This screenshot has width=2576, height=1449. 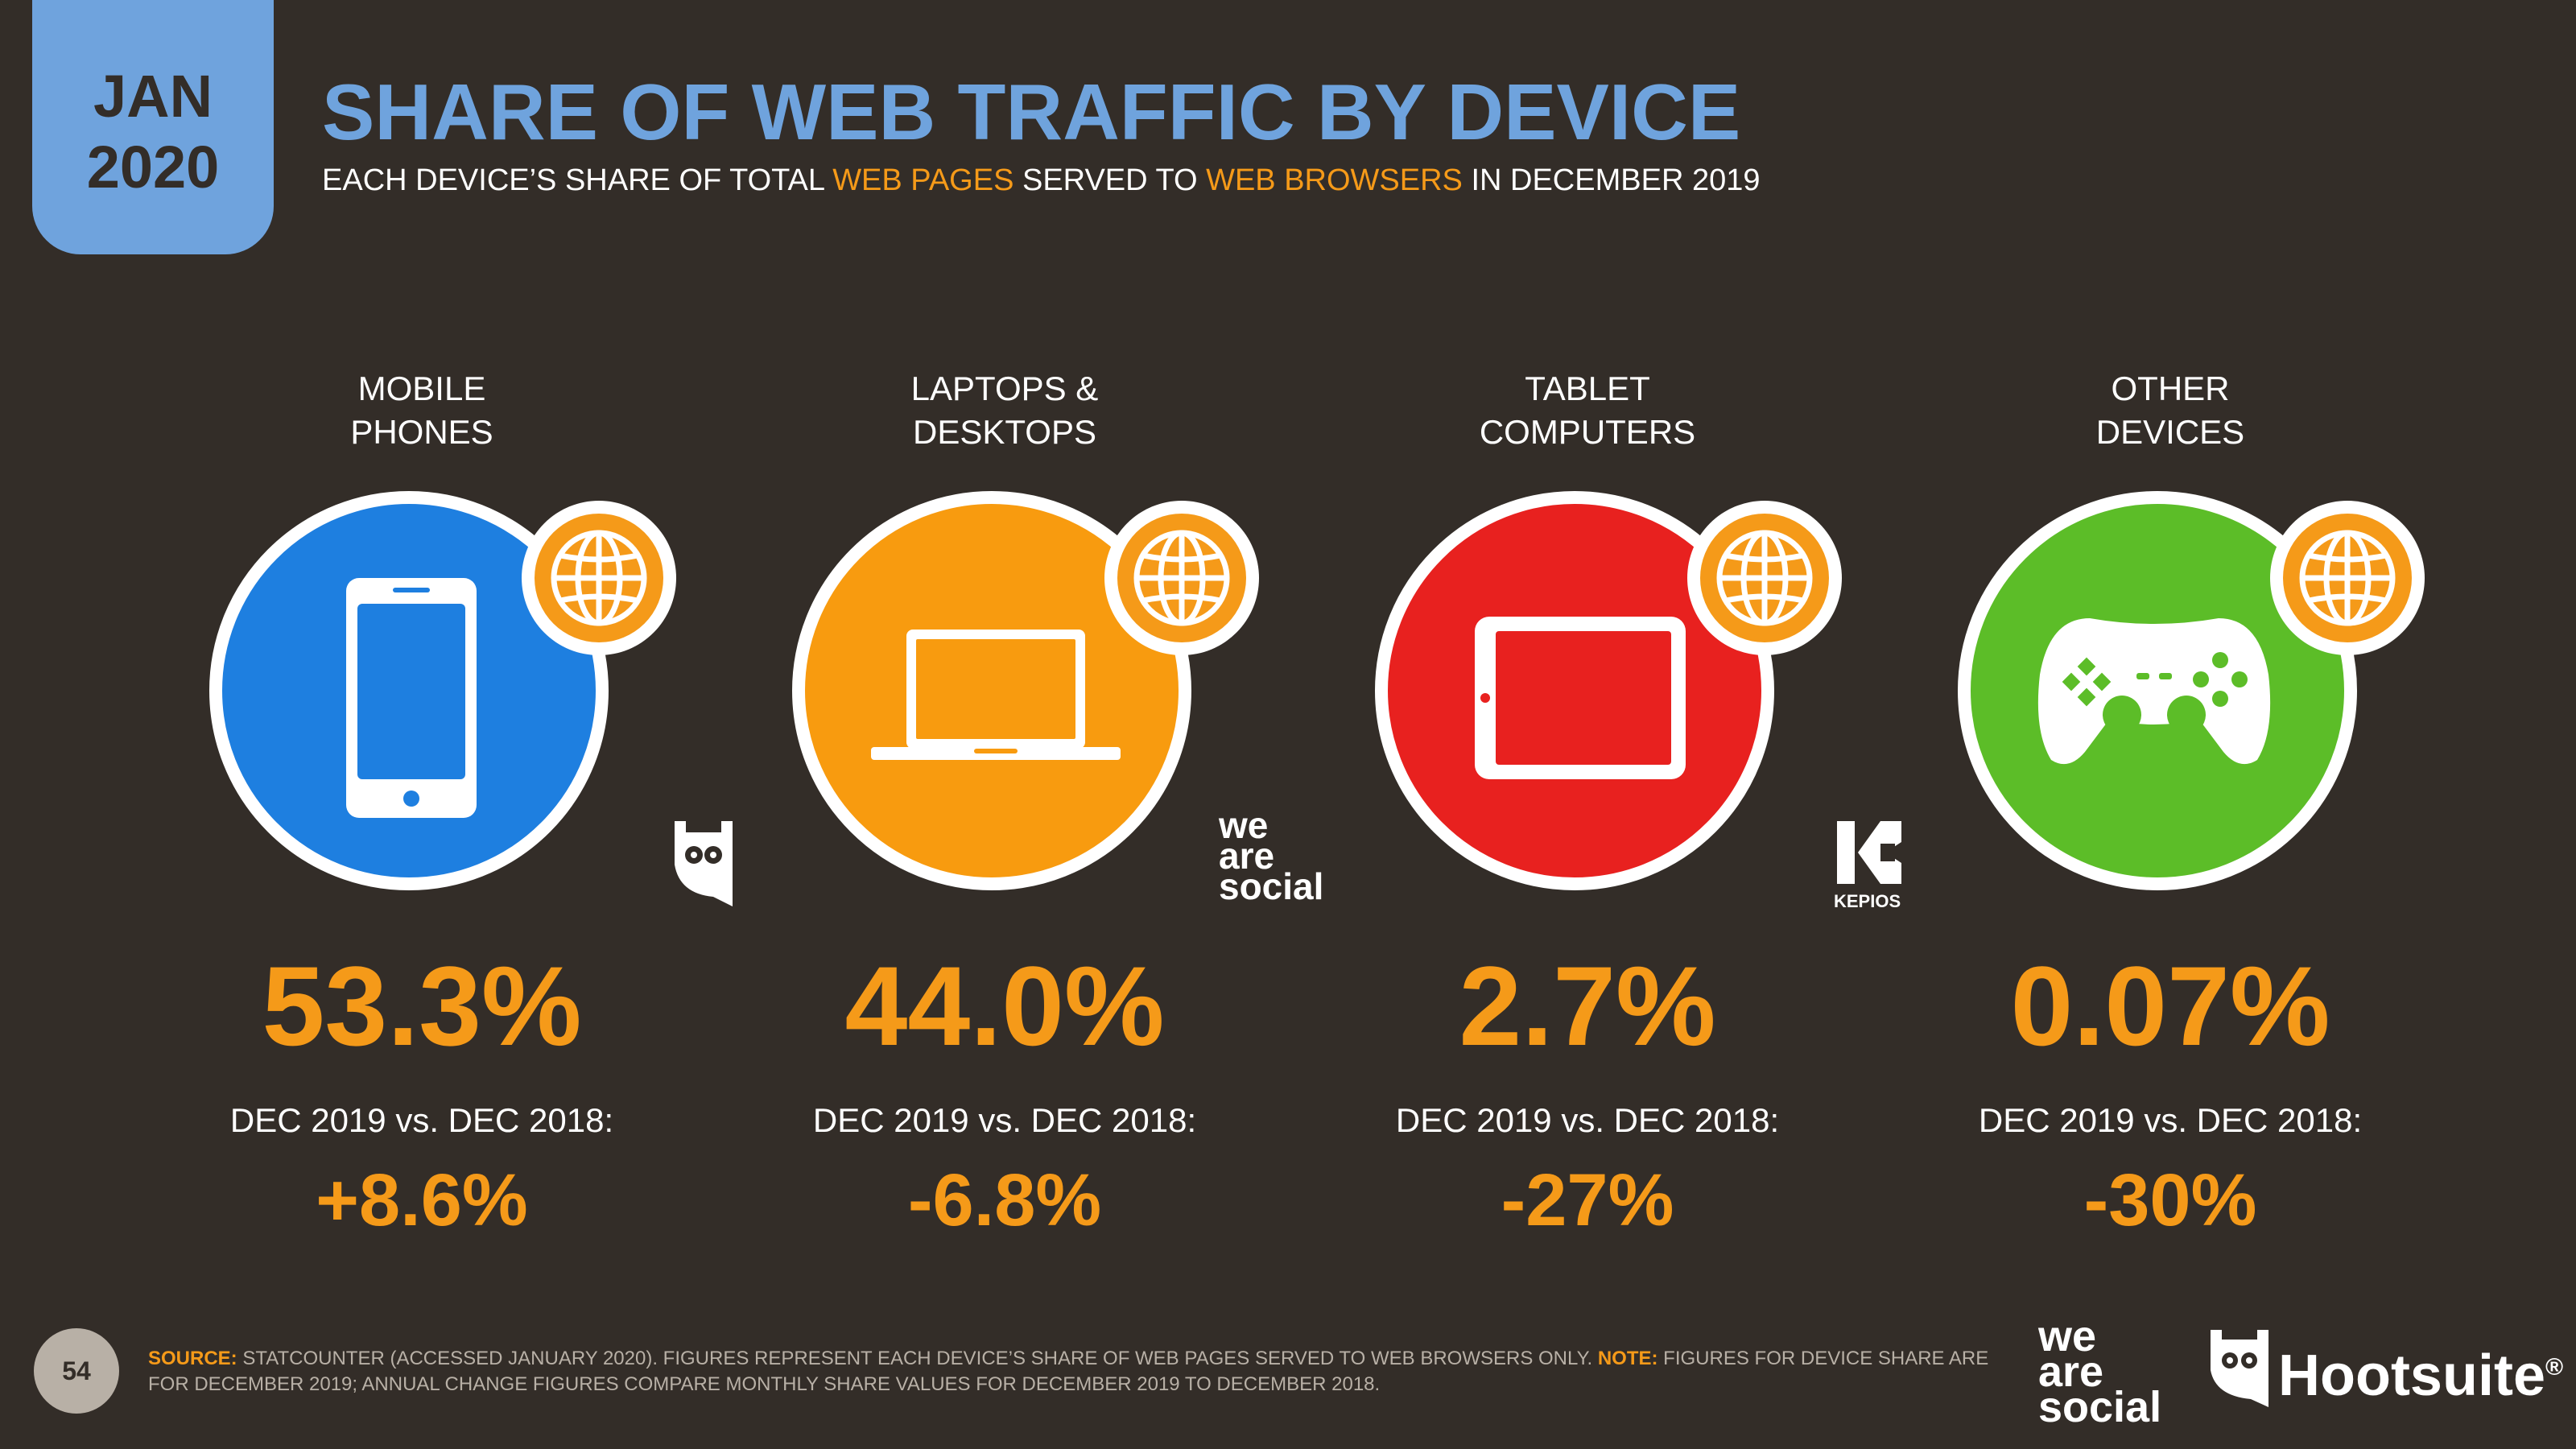 I want to click on hootsuite-owl-footer-icon, so click(x=2239, y=1368).